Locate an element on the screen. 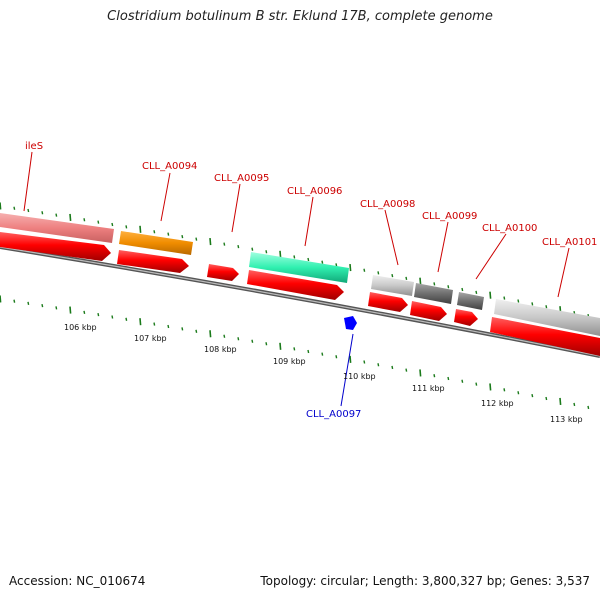  feature-CLL-A0100 is located at coordinates (470, 301).